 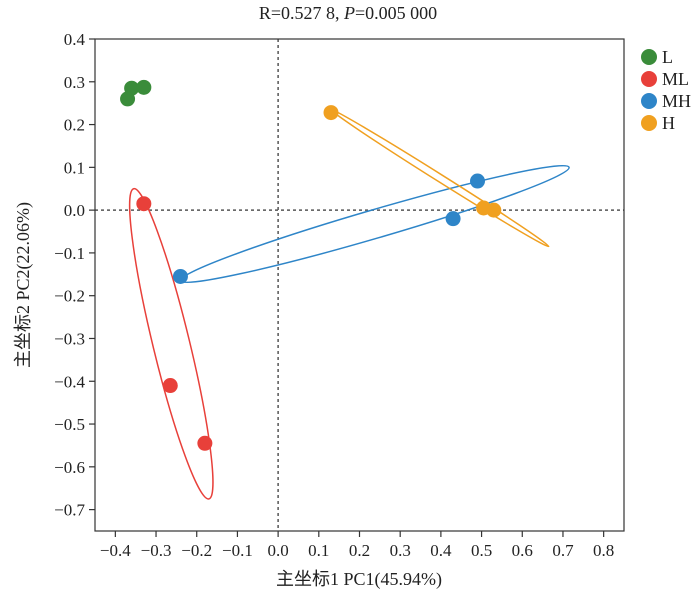 What do you see at coordinates (237, 550) in the screenshot?
I see `x-tick-label: −0.1` at bounding box center [237, 550].